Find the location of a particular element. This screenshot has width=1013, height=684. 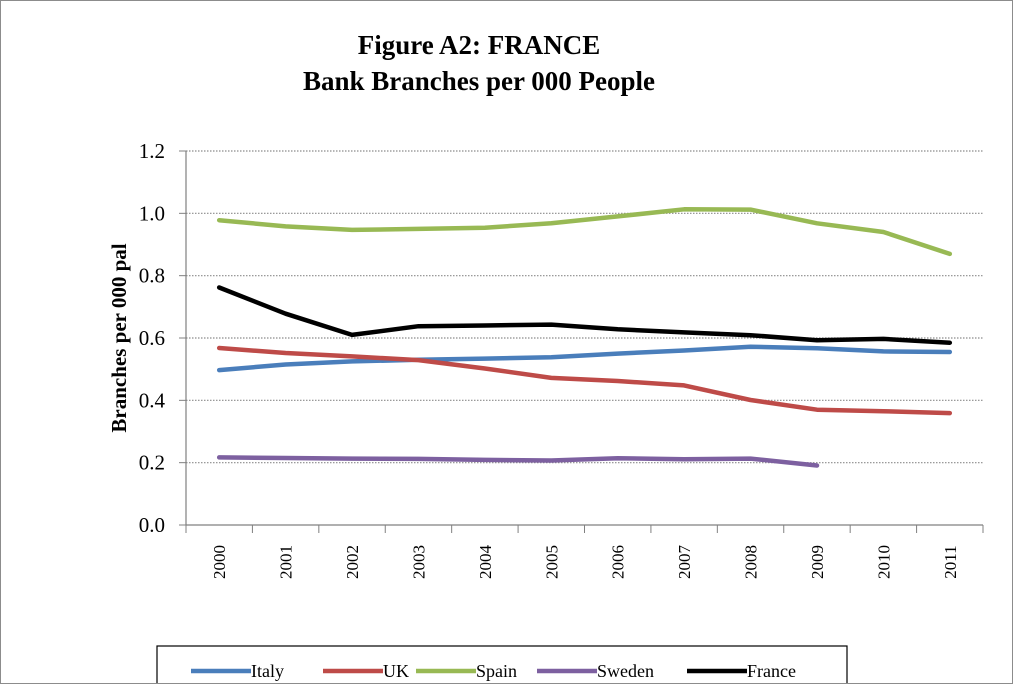

x-tick-label: 2010 is located at coordinates (883, 562).